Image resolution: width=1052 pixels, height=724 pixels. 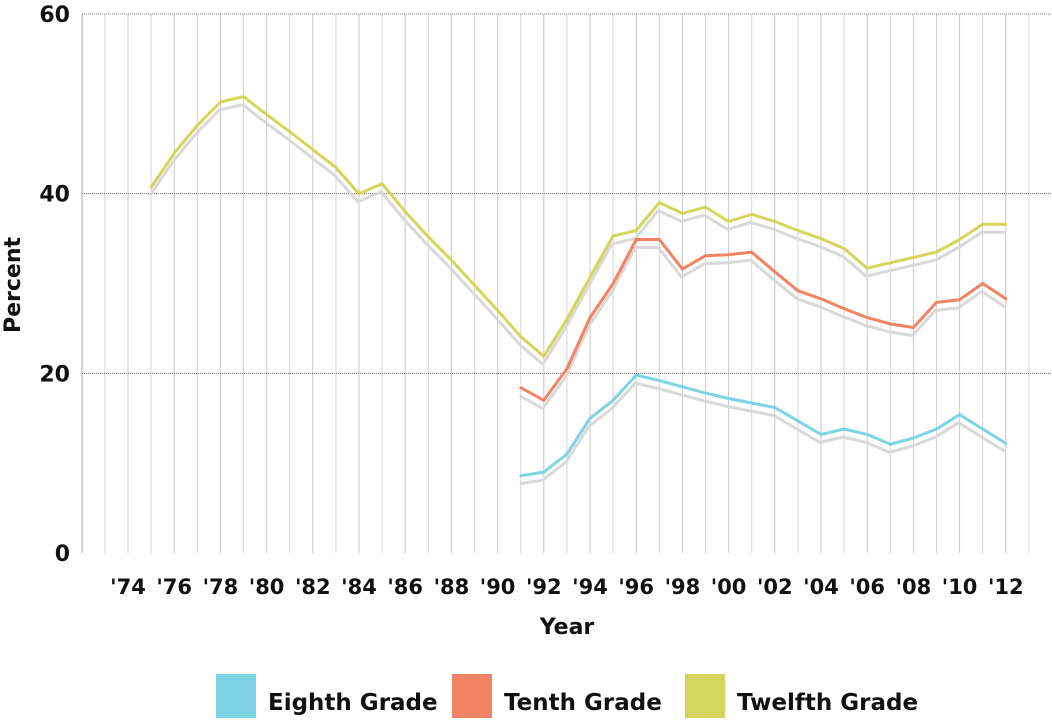 What do you see at coordinates (544, 587) in the screenshot?
I see `x-tick-label: '92` at bounding box center [544, 587].